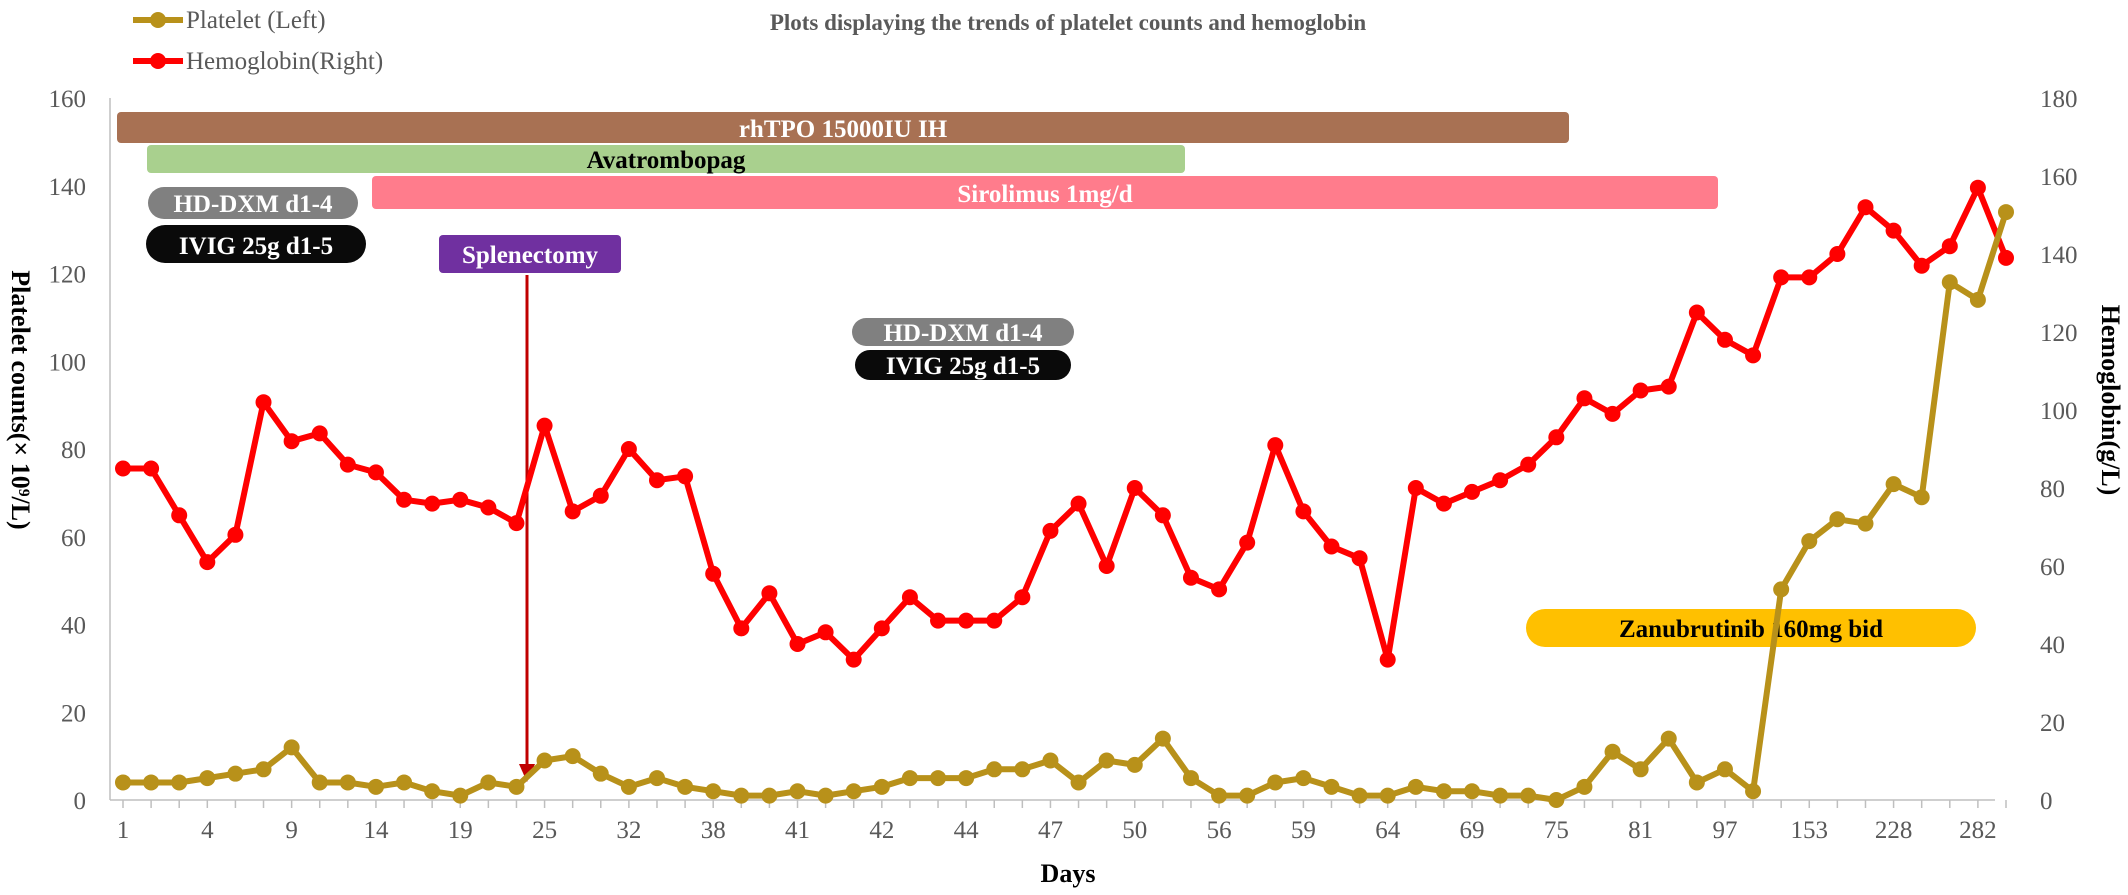  I want to click on bar-avatrombopag: Avatrombopag, so click(666, 159).